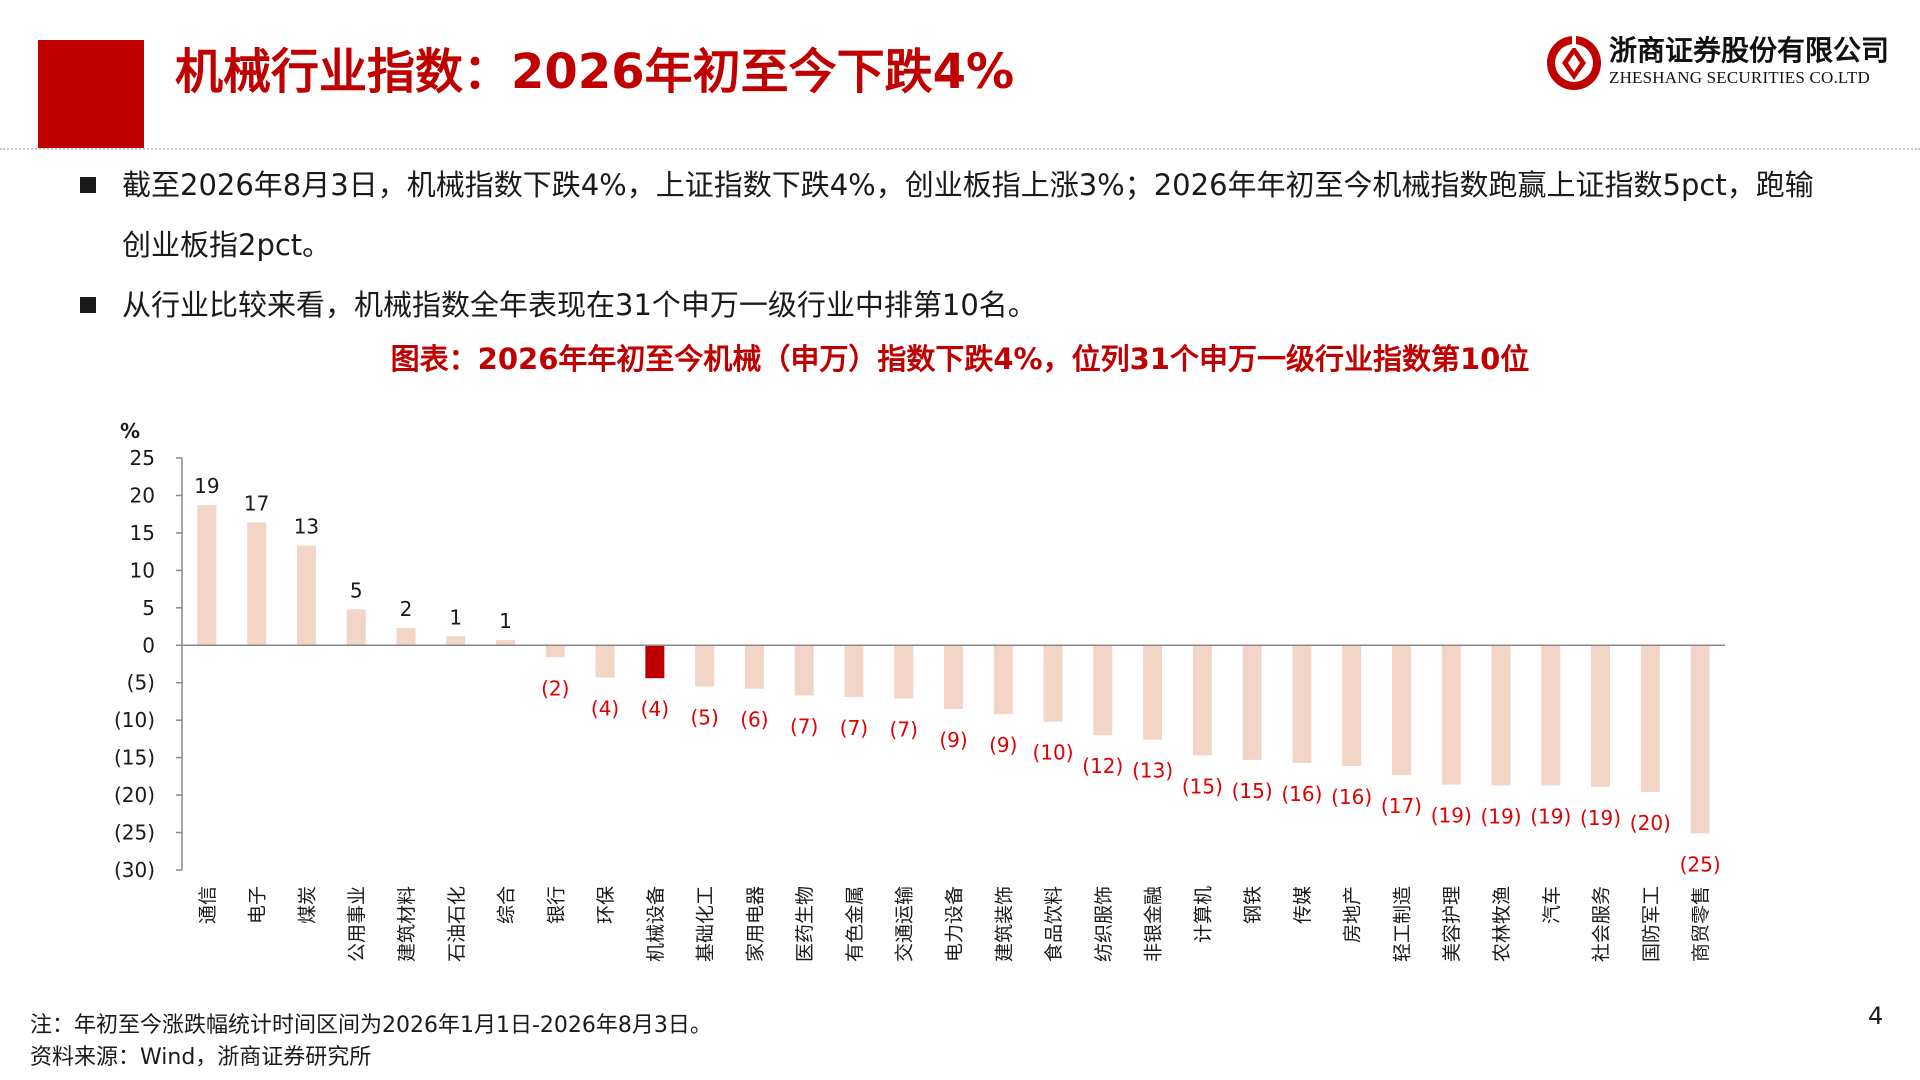 This screenshot has height=1080, width=1920. Describe the element at coordinates (306, 527) in the screenshot. I see `data-label: 13` at that location.